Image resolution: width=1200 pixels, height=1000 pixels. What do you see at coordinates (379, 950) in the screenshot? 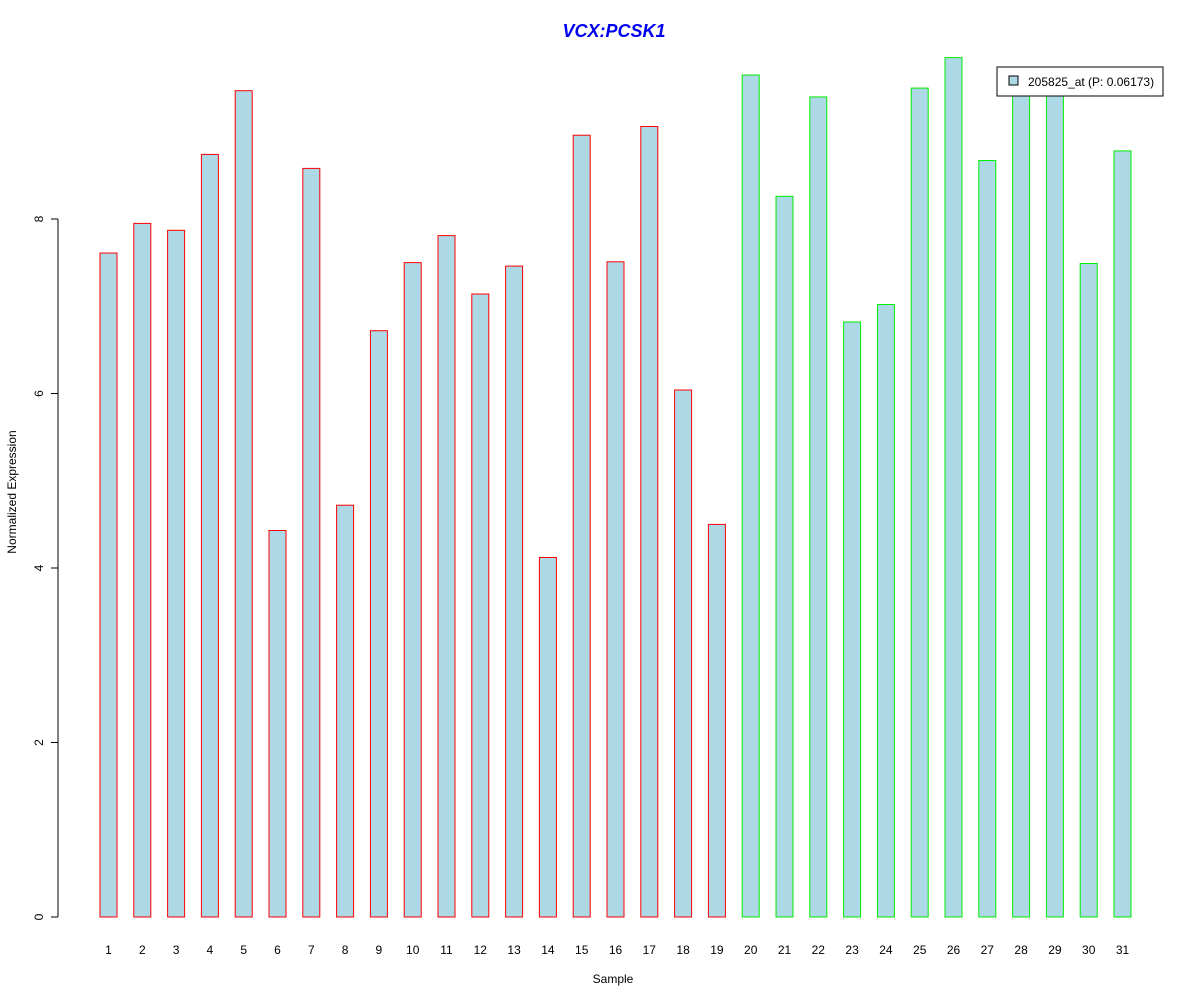
I see `x-tick-label: 9` at bounding box center [379, 950].